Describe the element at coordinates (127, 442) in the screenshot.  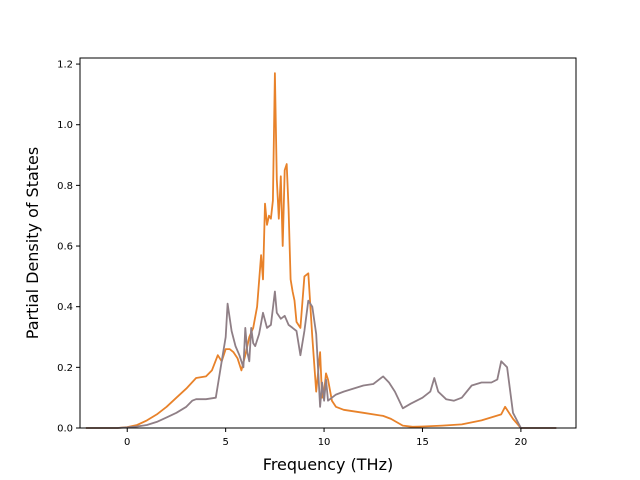
I see `x-tick-label: 0` at that location.